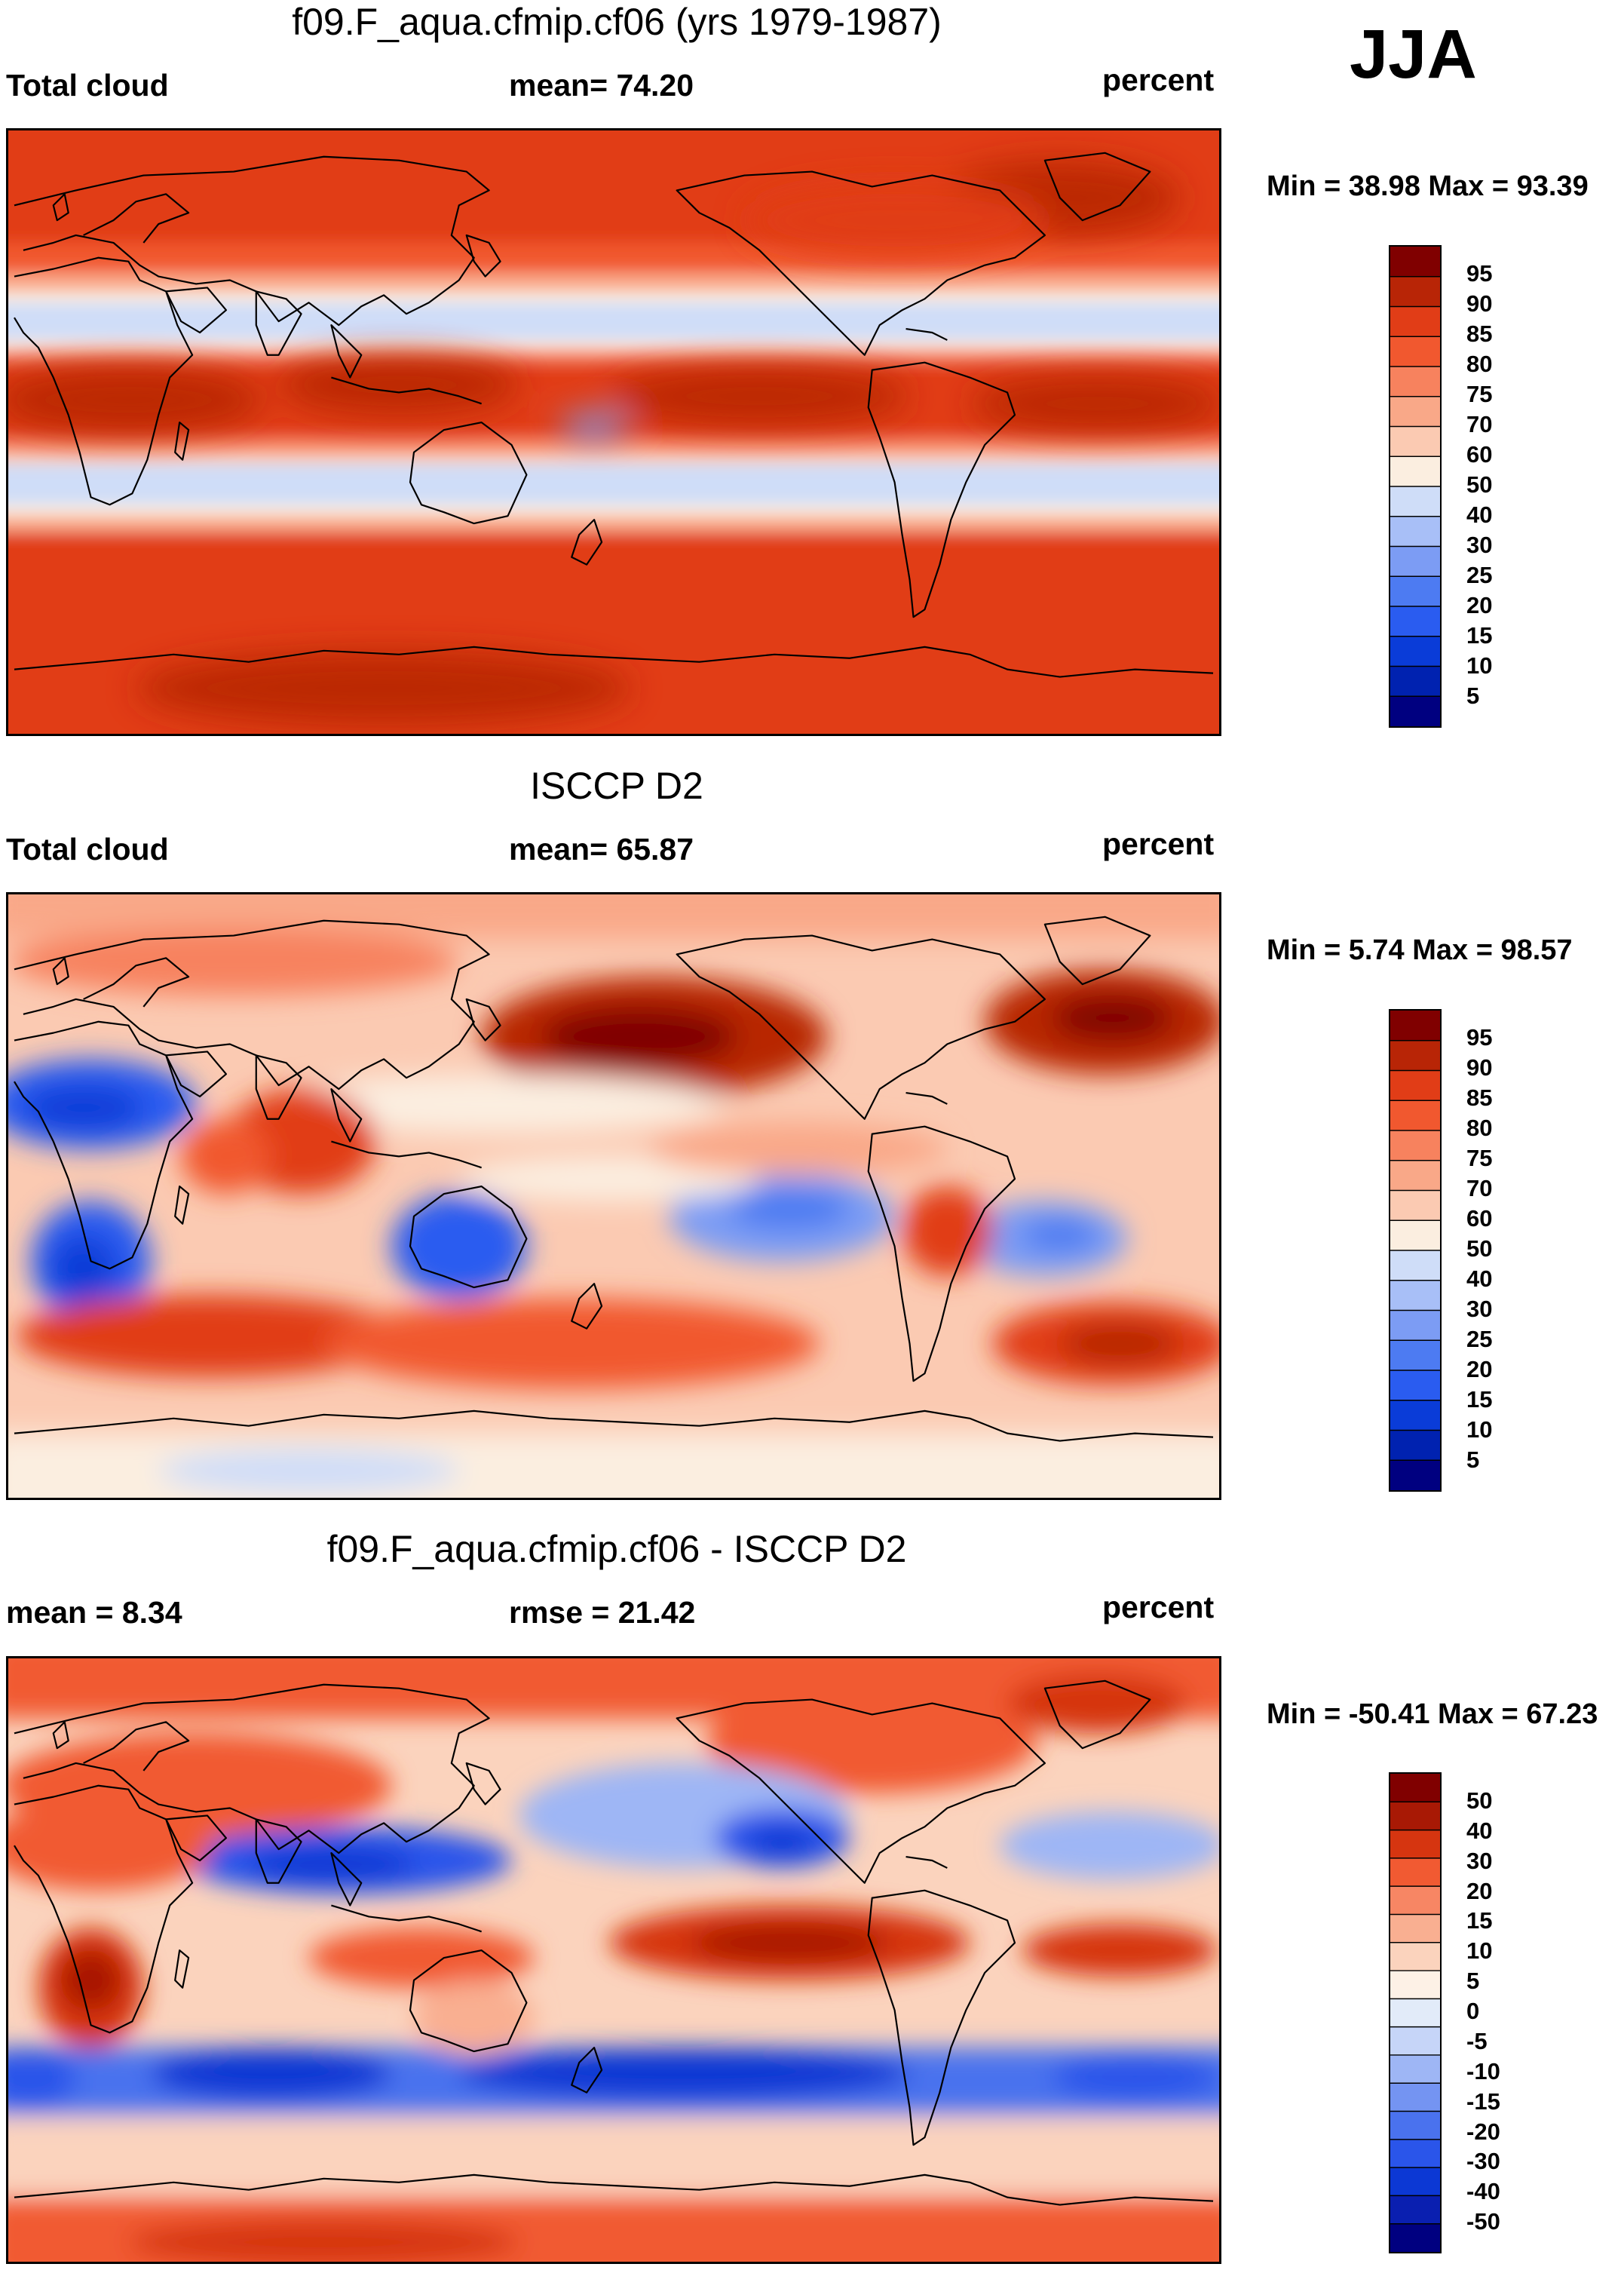  What do you see at coordinates (1480, 274) in the screenshot?
I see `colorbar-tick-label: 95` at bounding box center [1480, 274].